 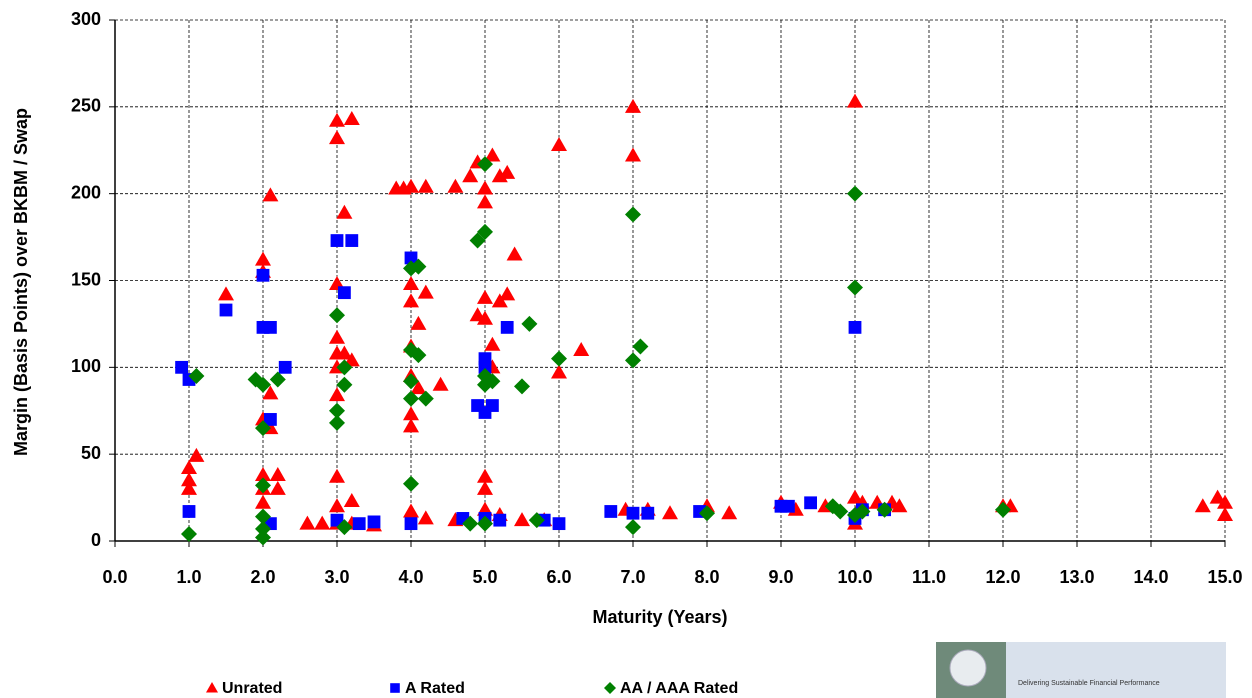 I want to click on x-tick-label: 9.0, so click(x=780, y=577).